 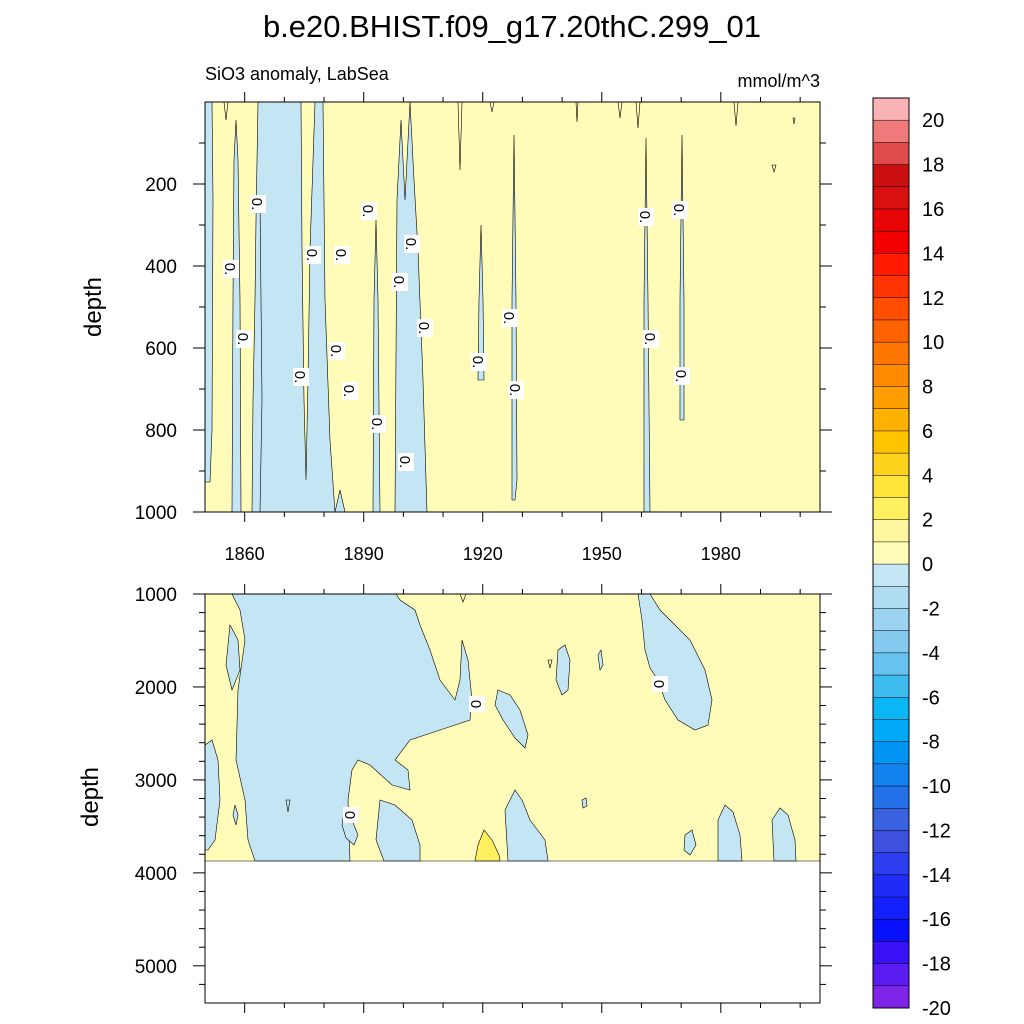 What do you see at coordinates (933, 299) in the screenshot?
I see `colorbar-label: 12` at bounding box center [933, 299].